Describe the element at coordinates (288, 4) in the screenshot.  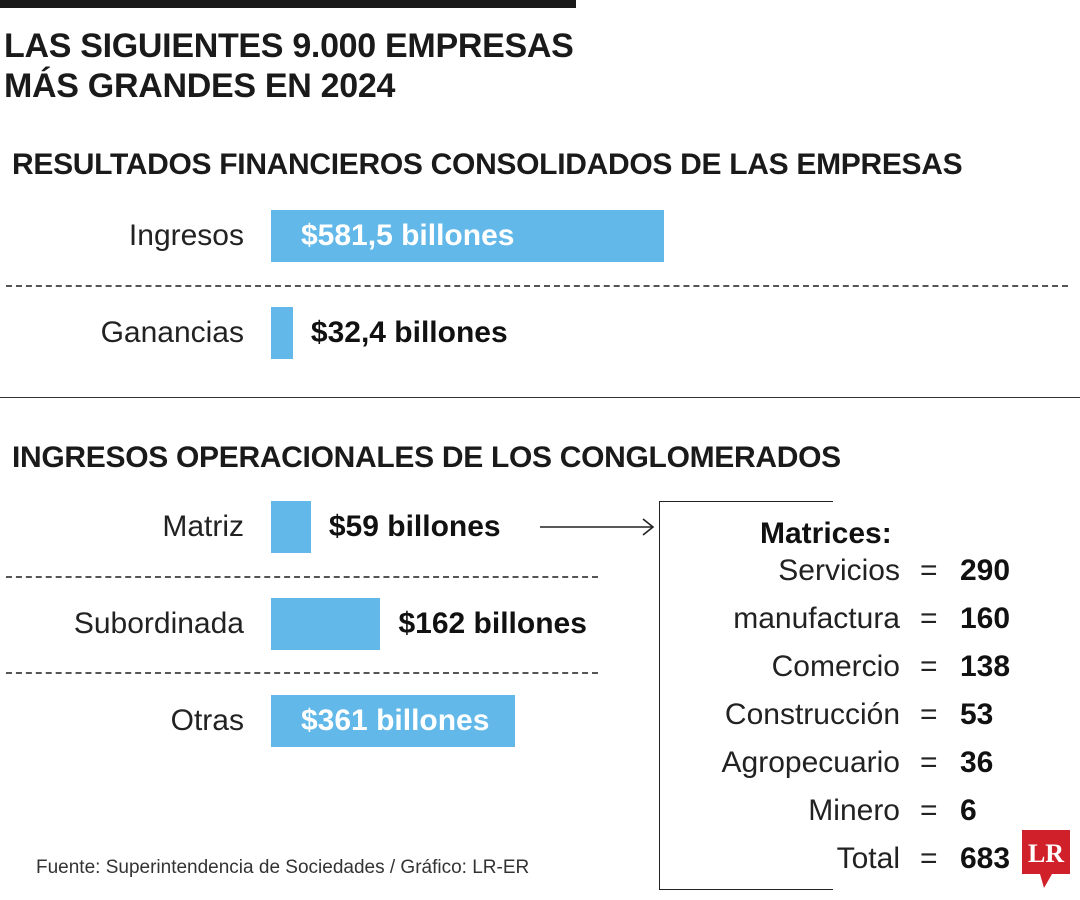
I see `top-bar` at that location.